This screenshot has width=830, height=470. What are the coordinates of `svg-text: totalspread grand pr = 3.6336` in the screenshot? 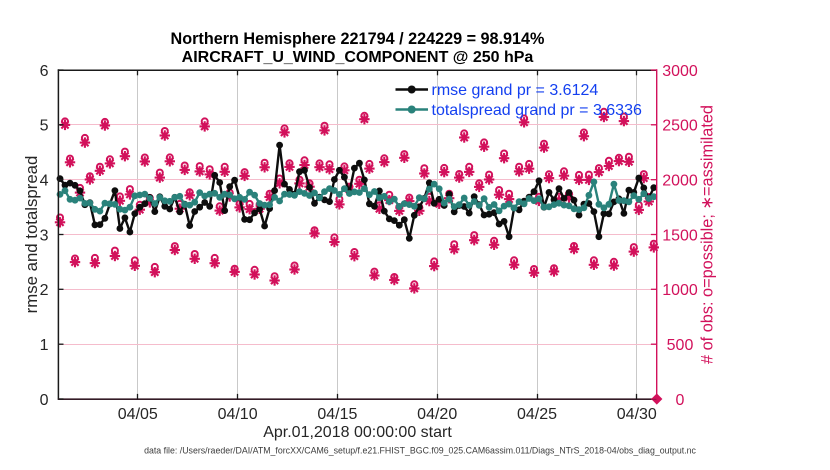 It's located at (537, 110).